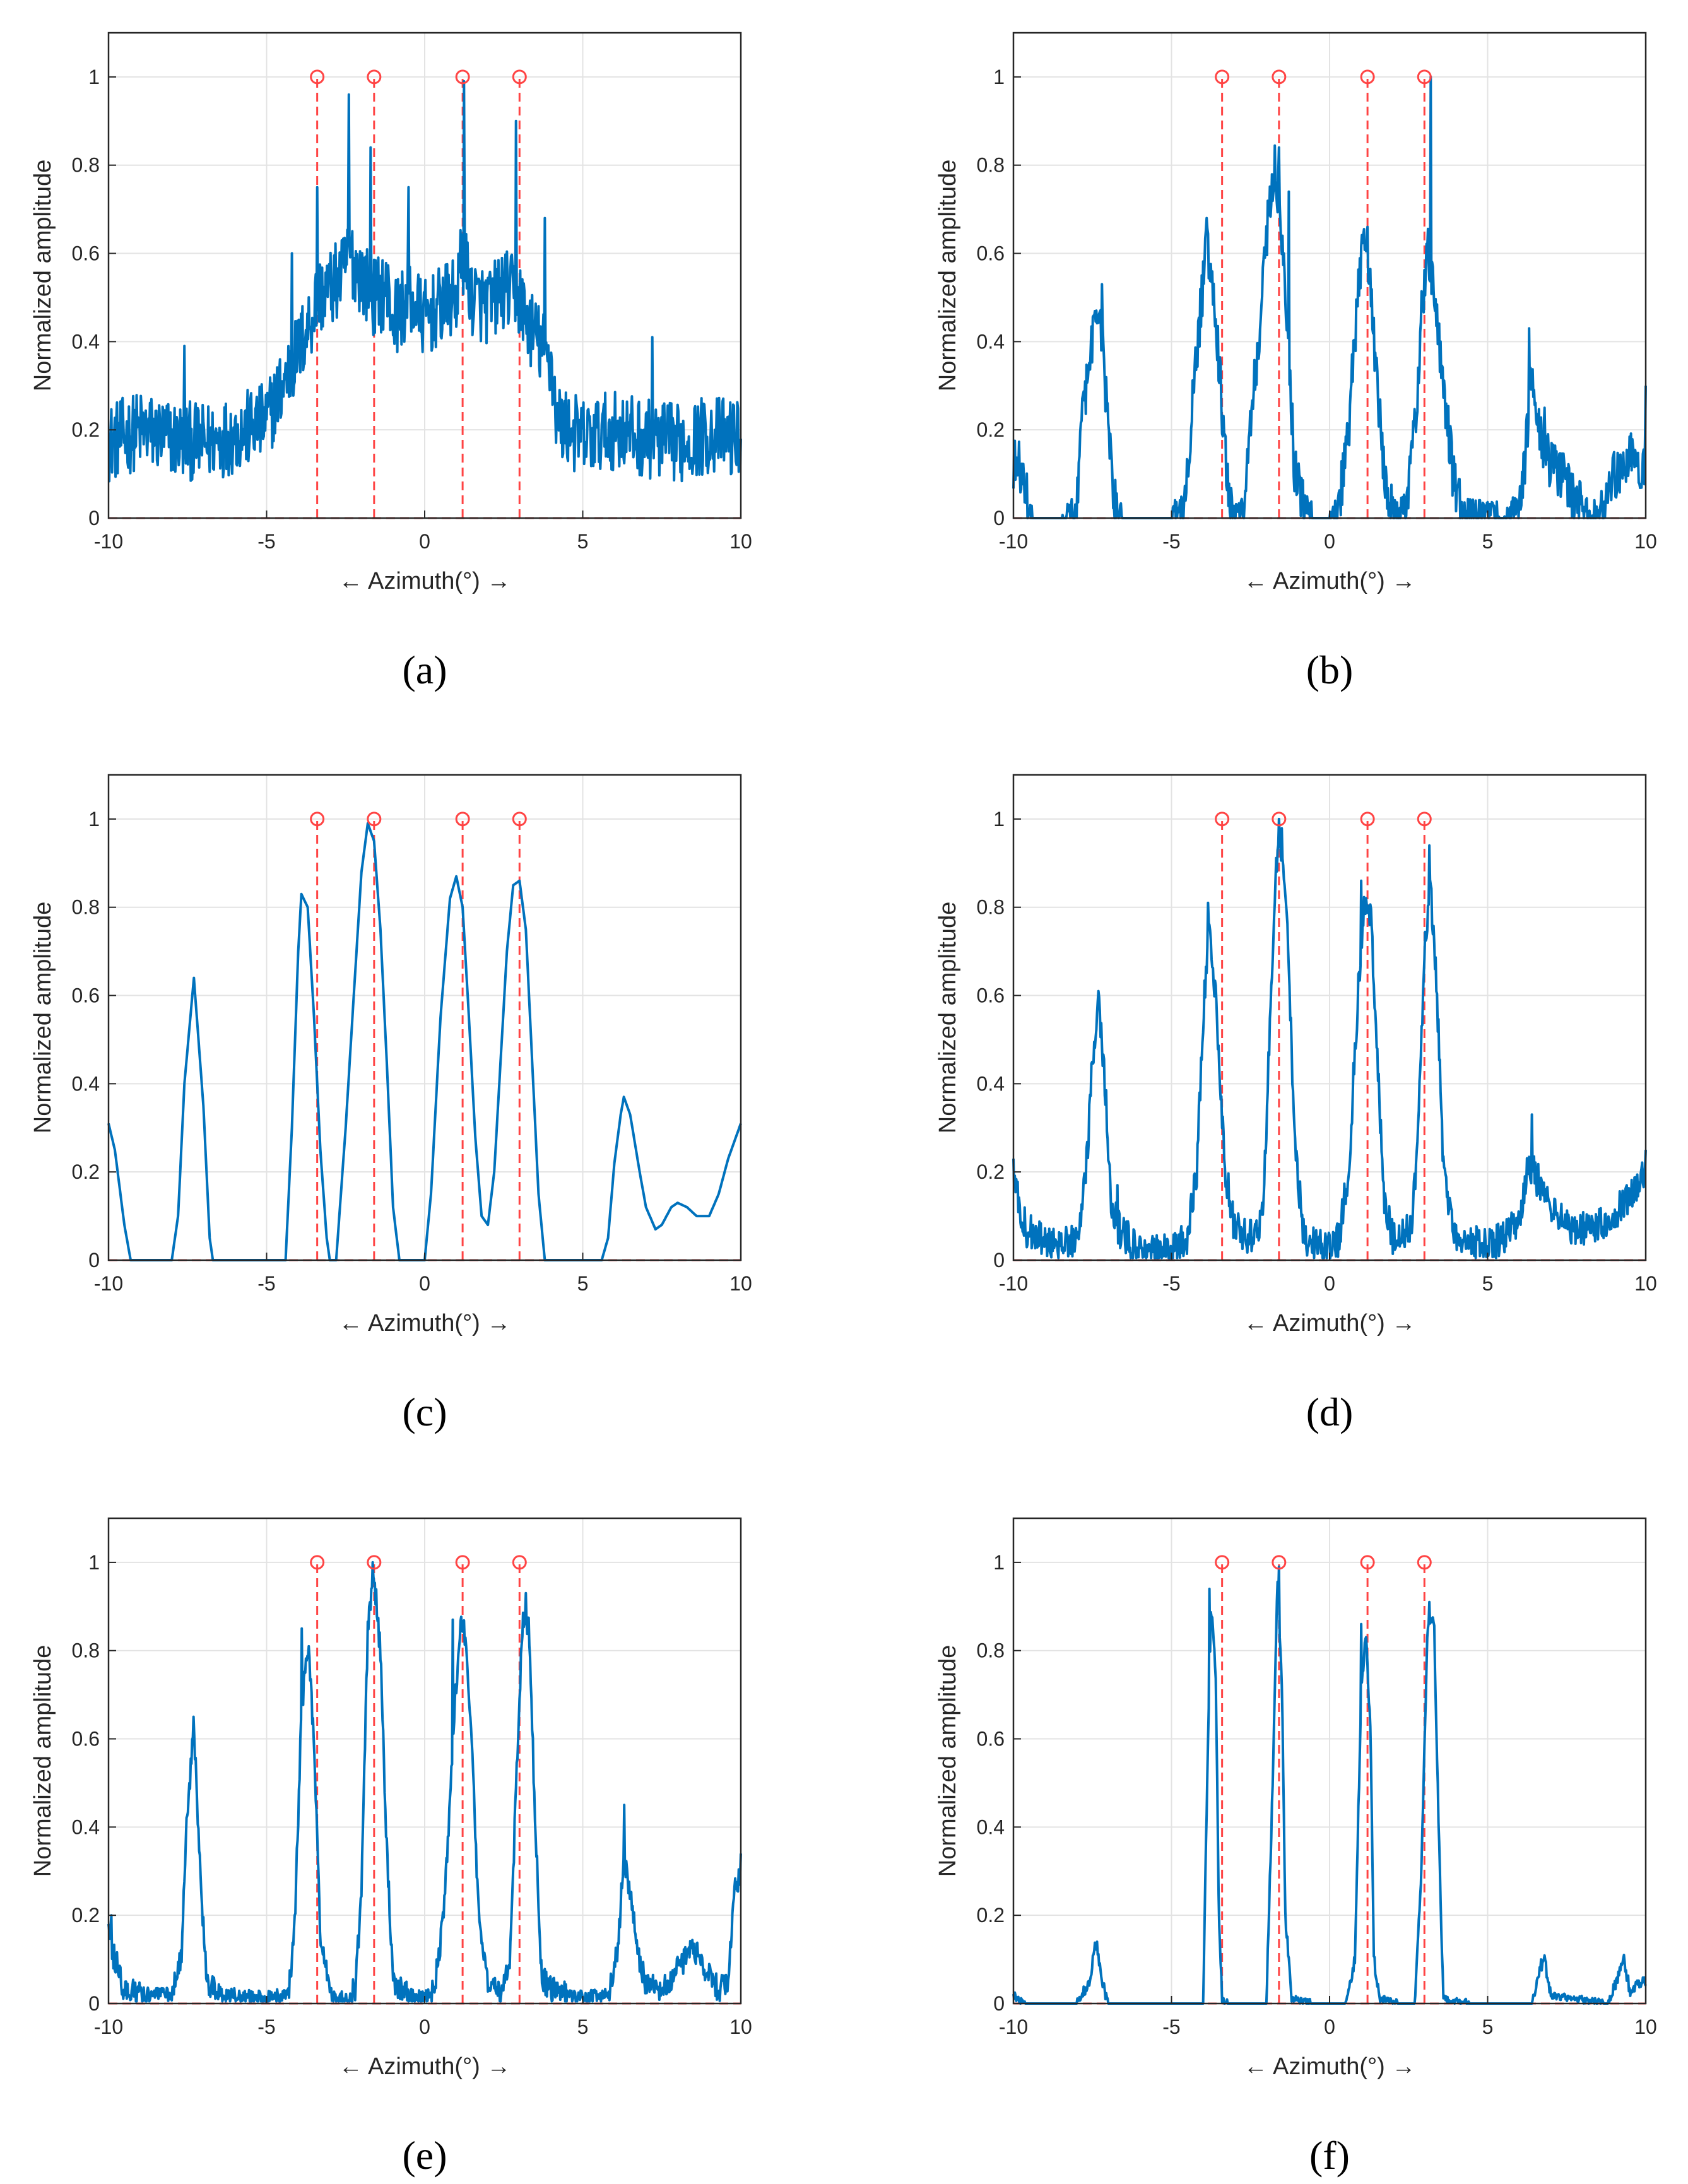  I want to click on panel-caption: (f), so click(1329, 2155).